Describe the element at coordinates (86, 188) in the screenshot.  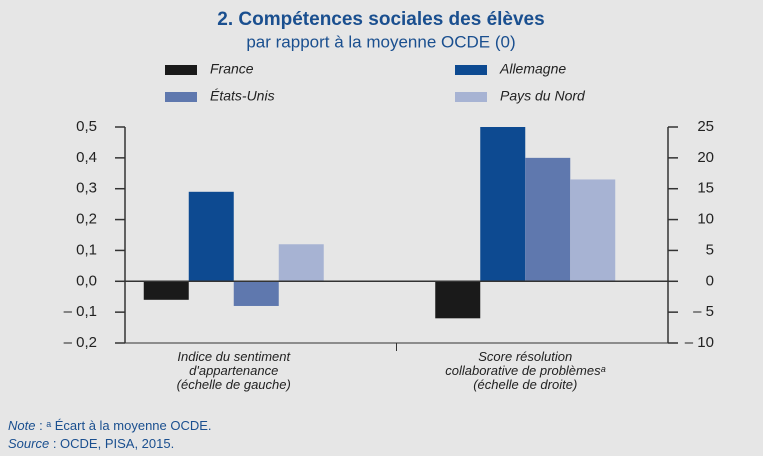
I see `y-tick-label: 0,3` at that location.